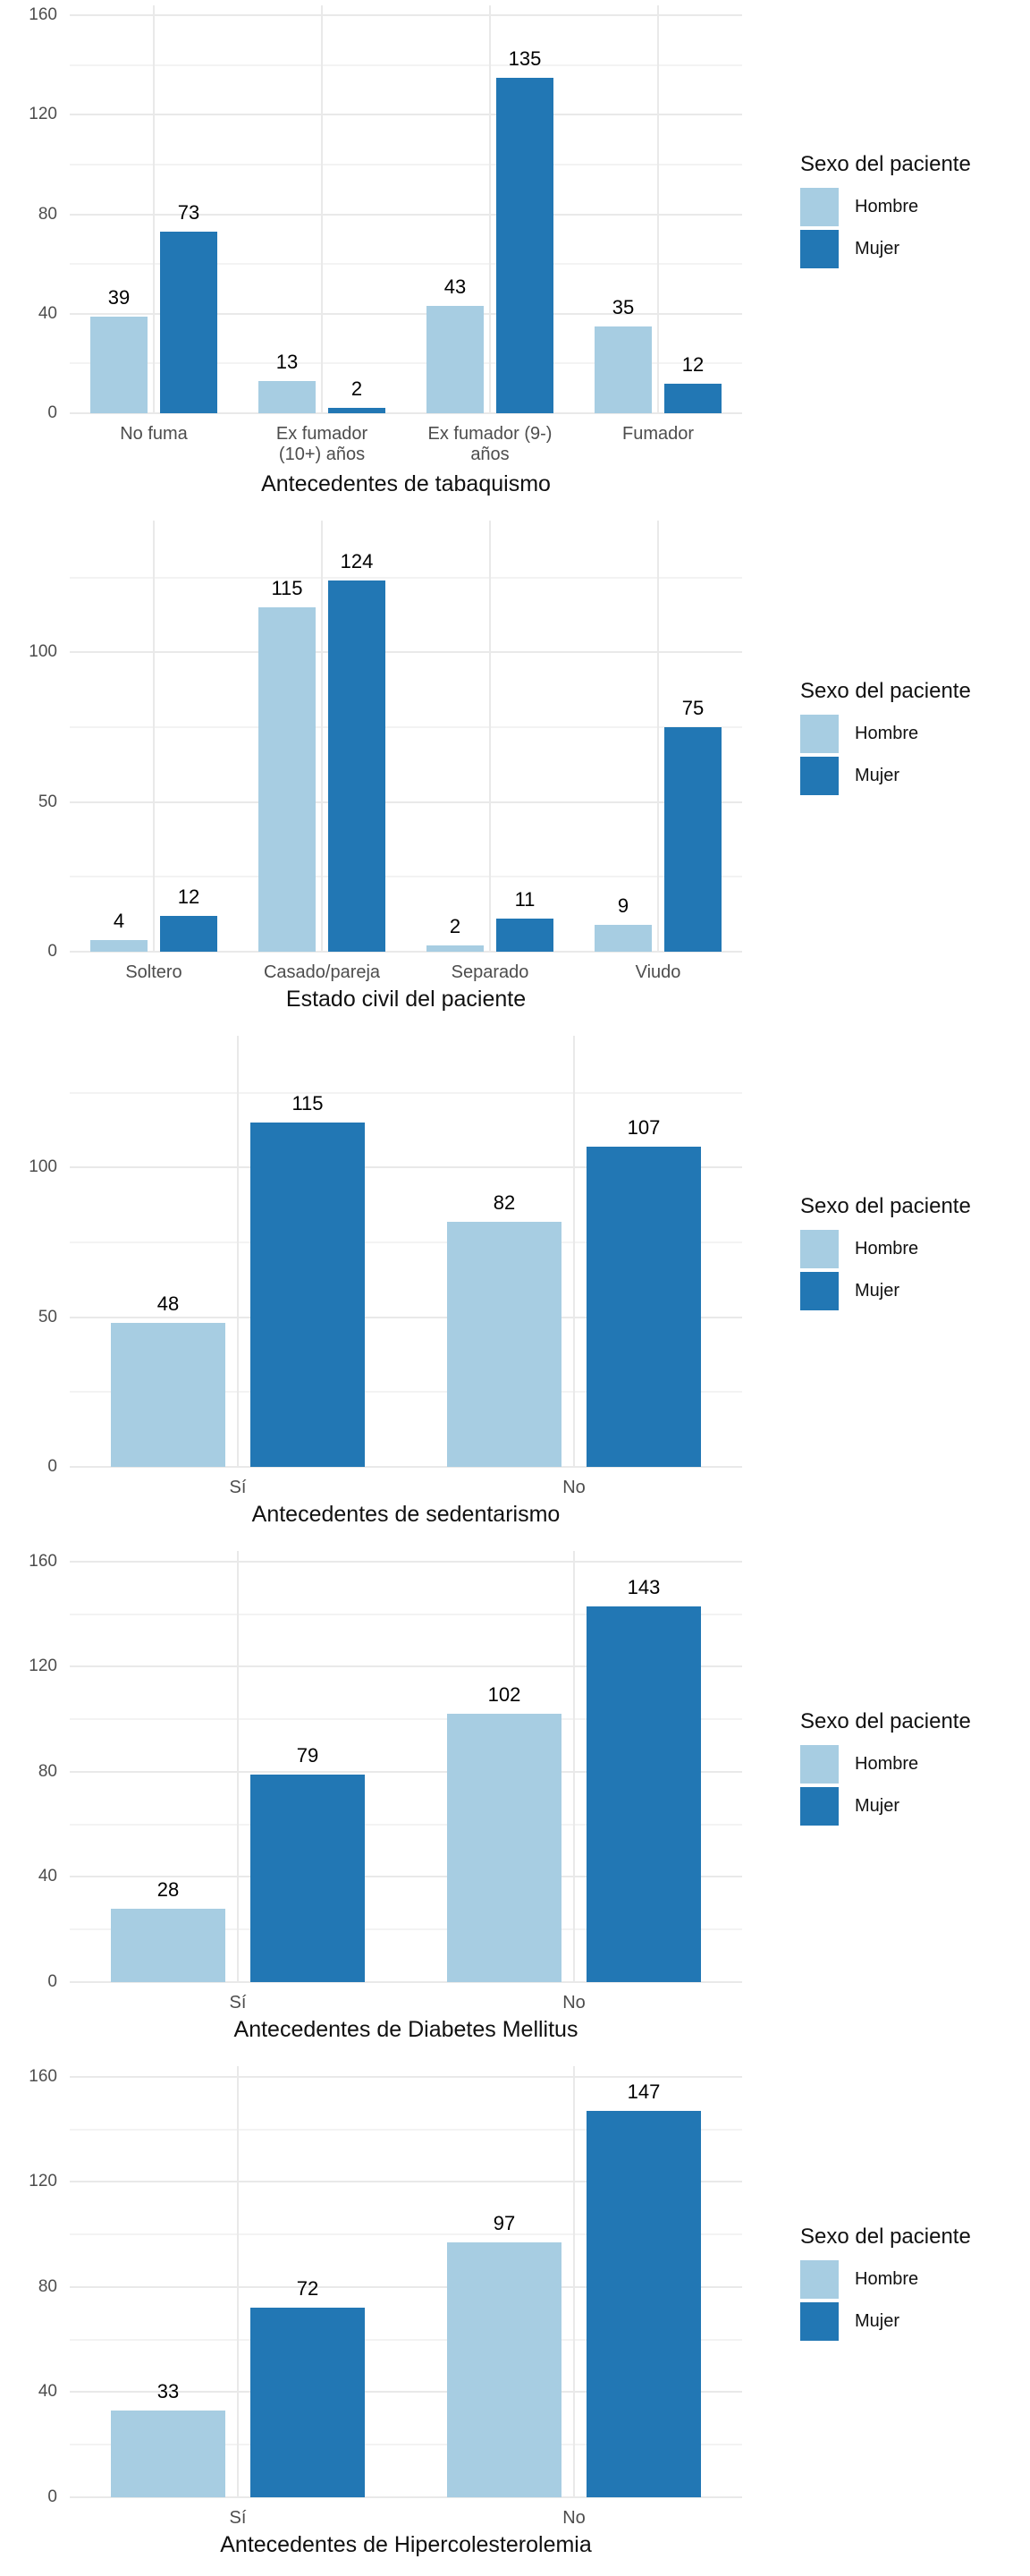  What do you see at coordinates (307, 2288) in the screenshot?
I see `bar-value-label: 72` at bounding box center [307, 2288].